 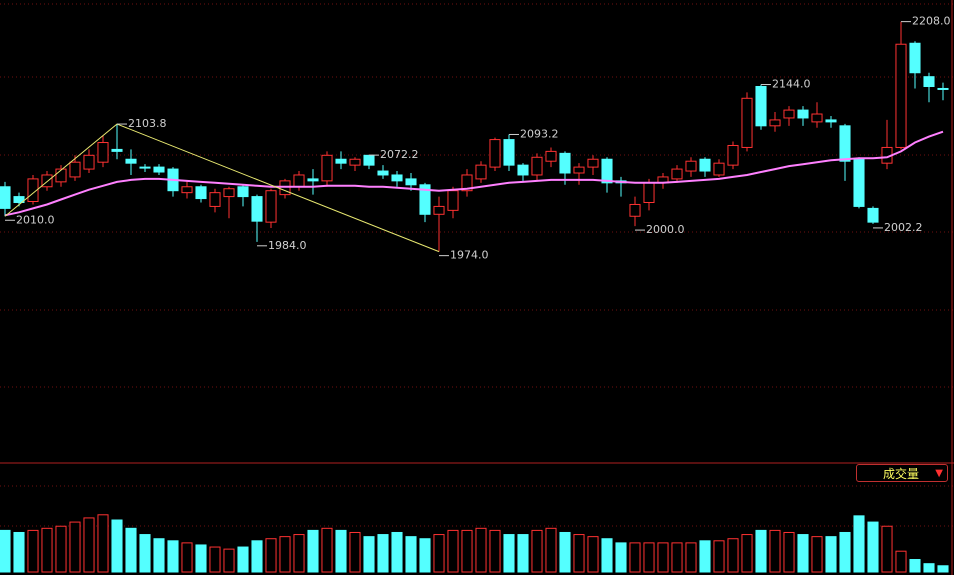 What do you see at coordinates (35, 219) in the screenshot?
I see `annotation-label: 2010.0` at bounding box center [35, 219].